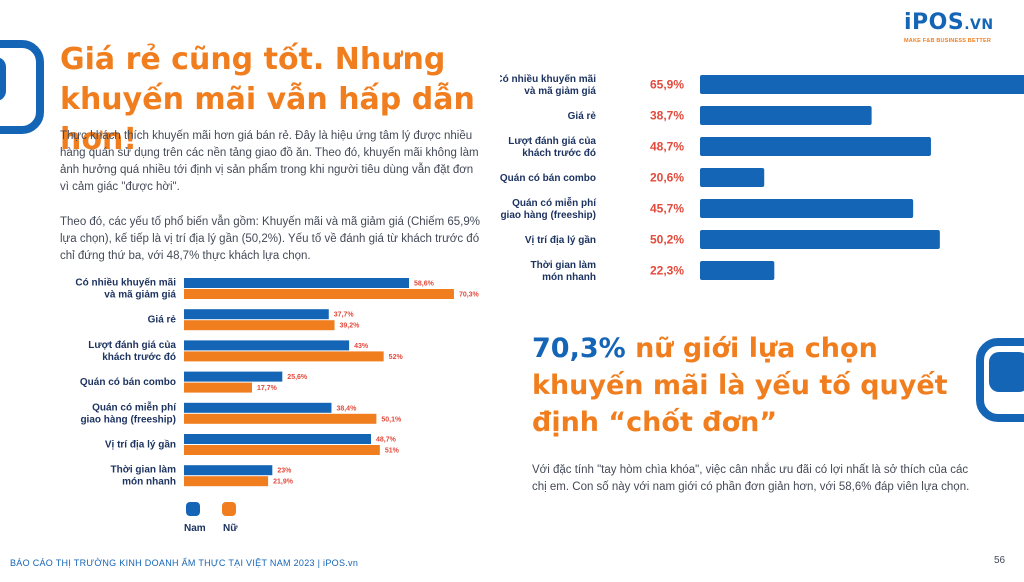 Image resolution: width=1024 pixels, height=582 pixels. What do you see at coordinates (559, 153) in the screenshot?
I see `chart2-category-label: khách trước đó` at bounding box center [559, 153].